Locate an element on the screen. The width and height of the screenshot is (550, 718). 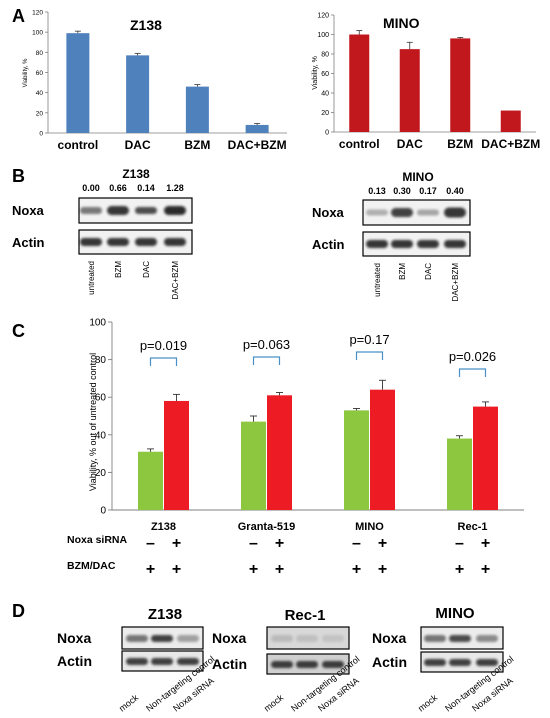
y-tick-label: 60 is located at coordinates (325, 74).